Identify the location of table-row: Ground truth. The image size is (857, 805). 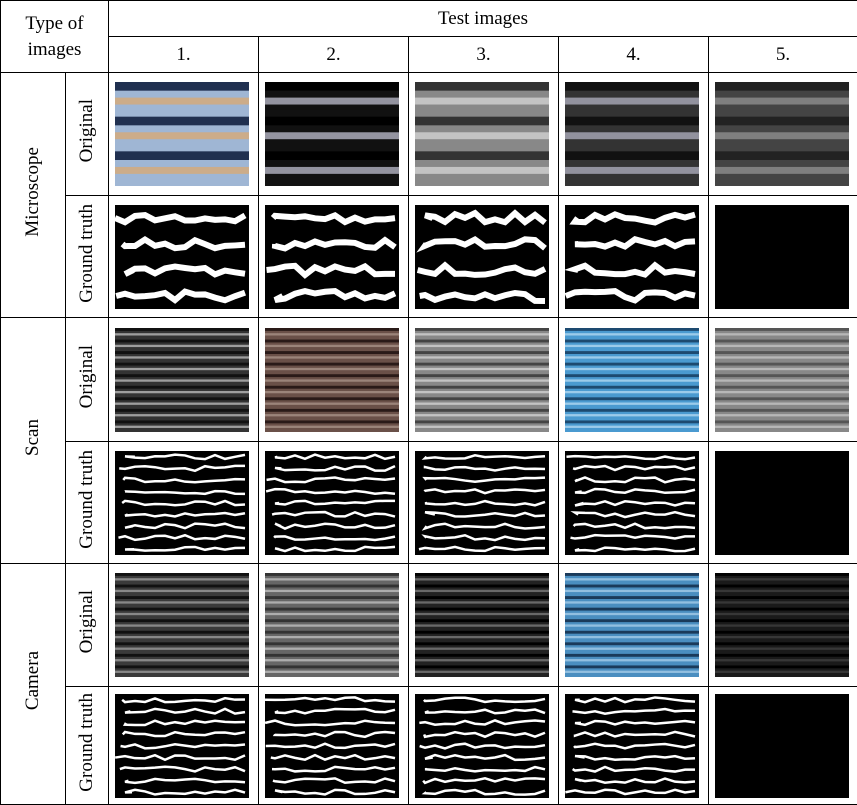
(429, 746).